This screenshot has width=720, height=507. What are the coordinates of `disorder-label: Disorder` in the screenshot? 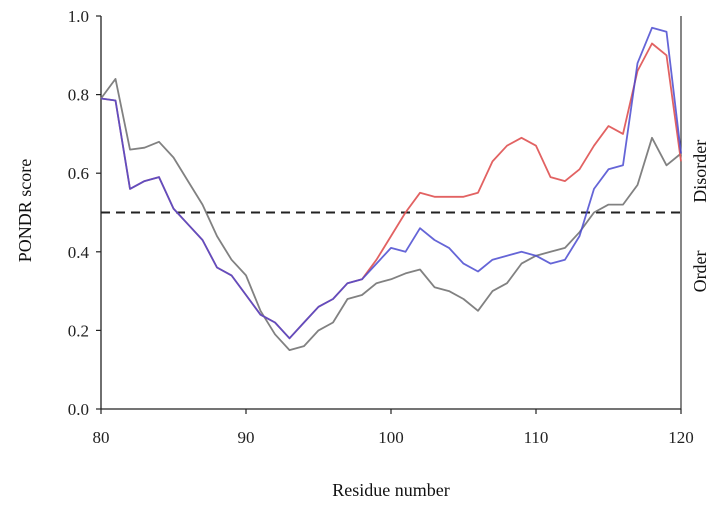 It's located at (700, 171).